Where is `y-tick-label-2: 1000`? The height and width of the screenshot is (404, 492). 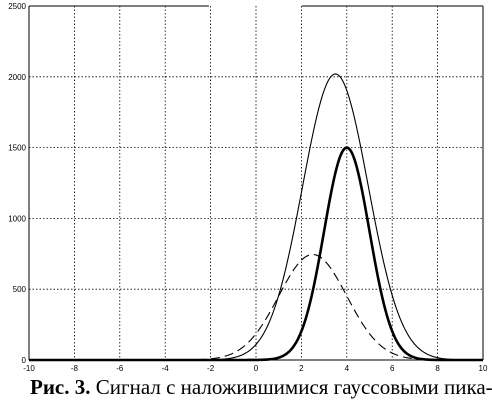 y-tick-label-2: 1000 is located at coordinates (17, 218).